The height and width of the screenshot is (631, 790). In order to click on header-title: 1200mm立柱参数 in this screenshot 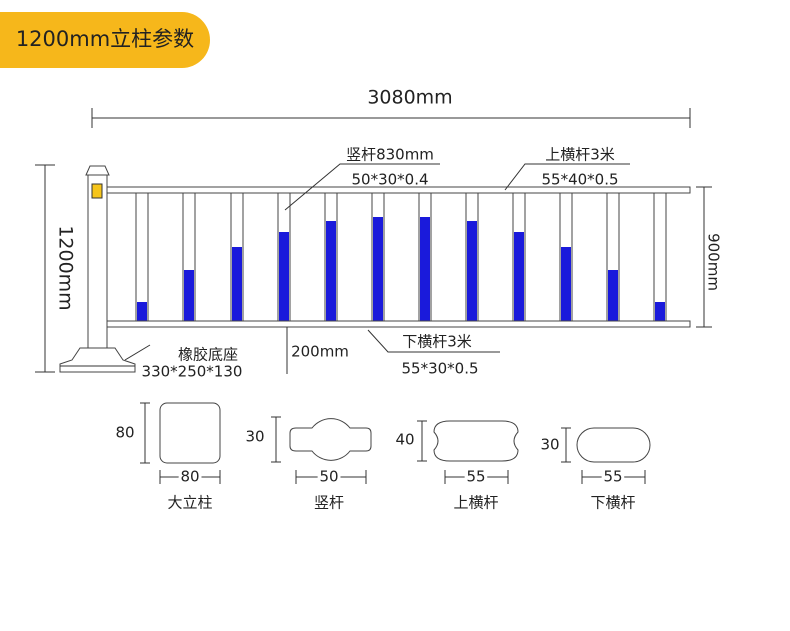, I will do `click(105, 39)`.